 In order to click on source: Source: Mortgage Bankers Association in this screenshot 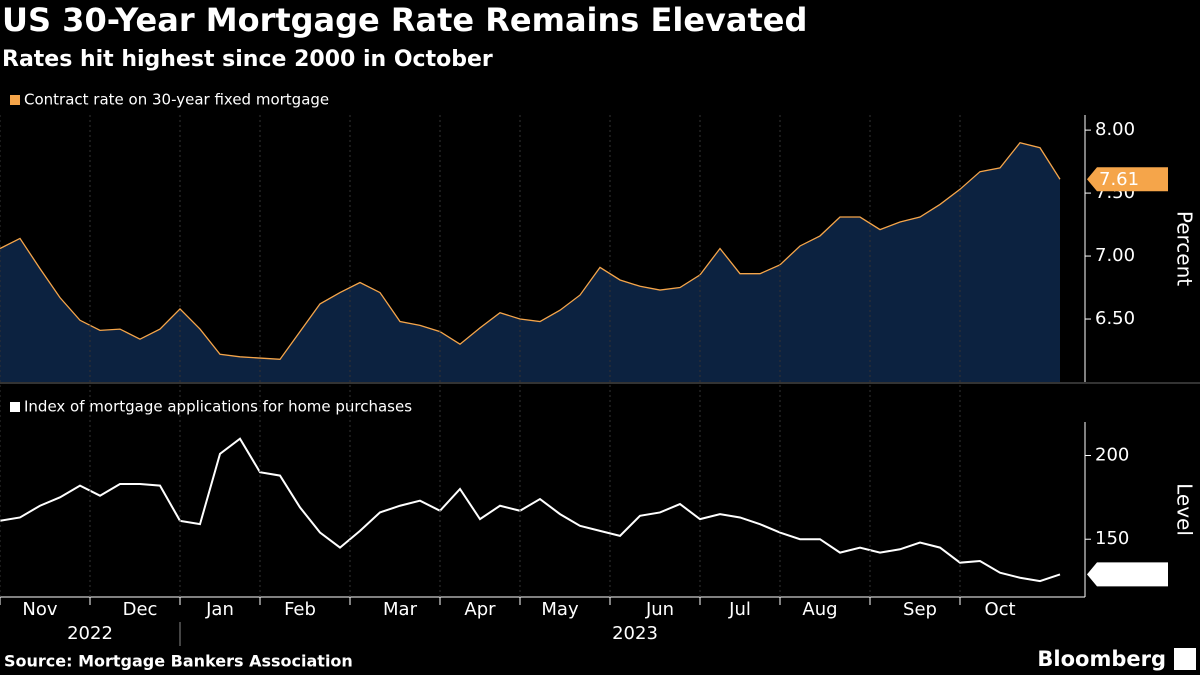, I will do `click(178, 661)`.